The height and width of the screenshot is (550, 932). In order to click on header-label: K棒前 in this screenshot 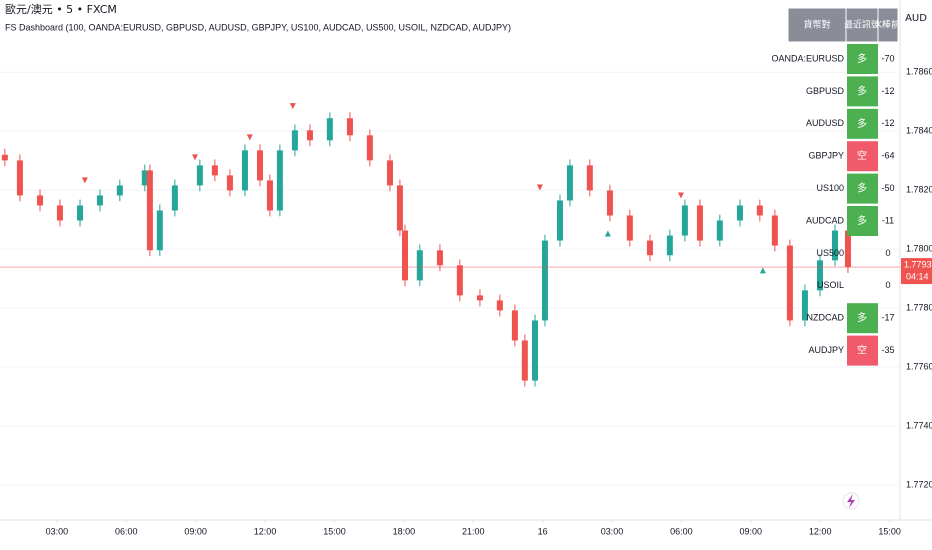, I will do `click(888, 25)`.